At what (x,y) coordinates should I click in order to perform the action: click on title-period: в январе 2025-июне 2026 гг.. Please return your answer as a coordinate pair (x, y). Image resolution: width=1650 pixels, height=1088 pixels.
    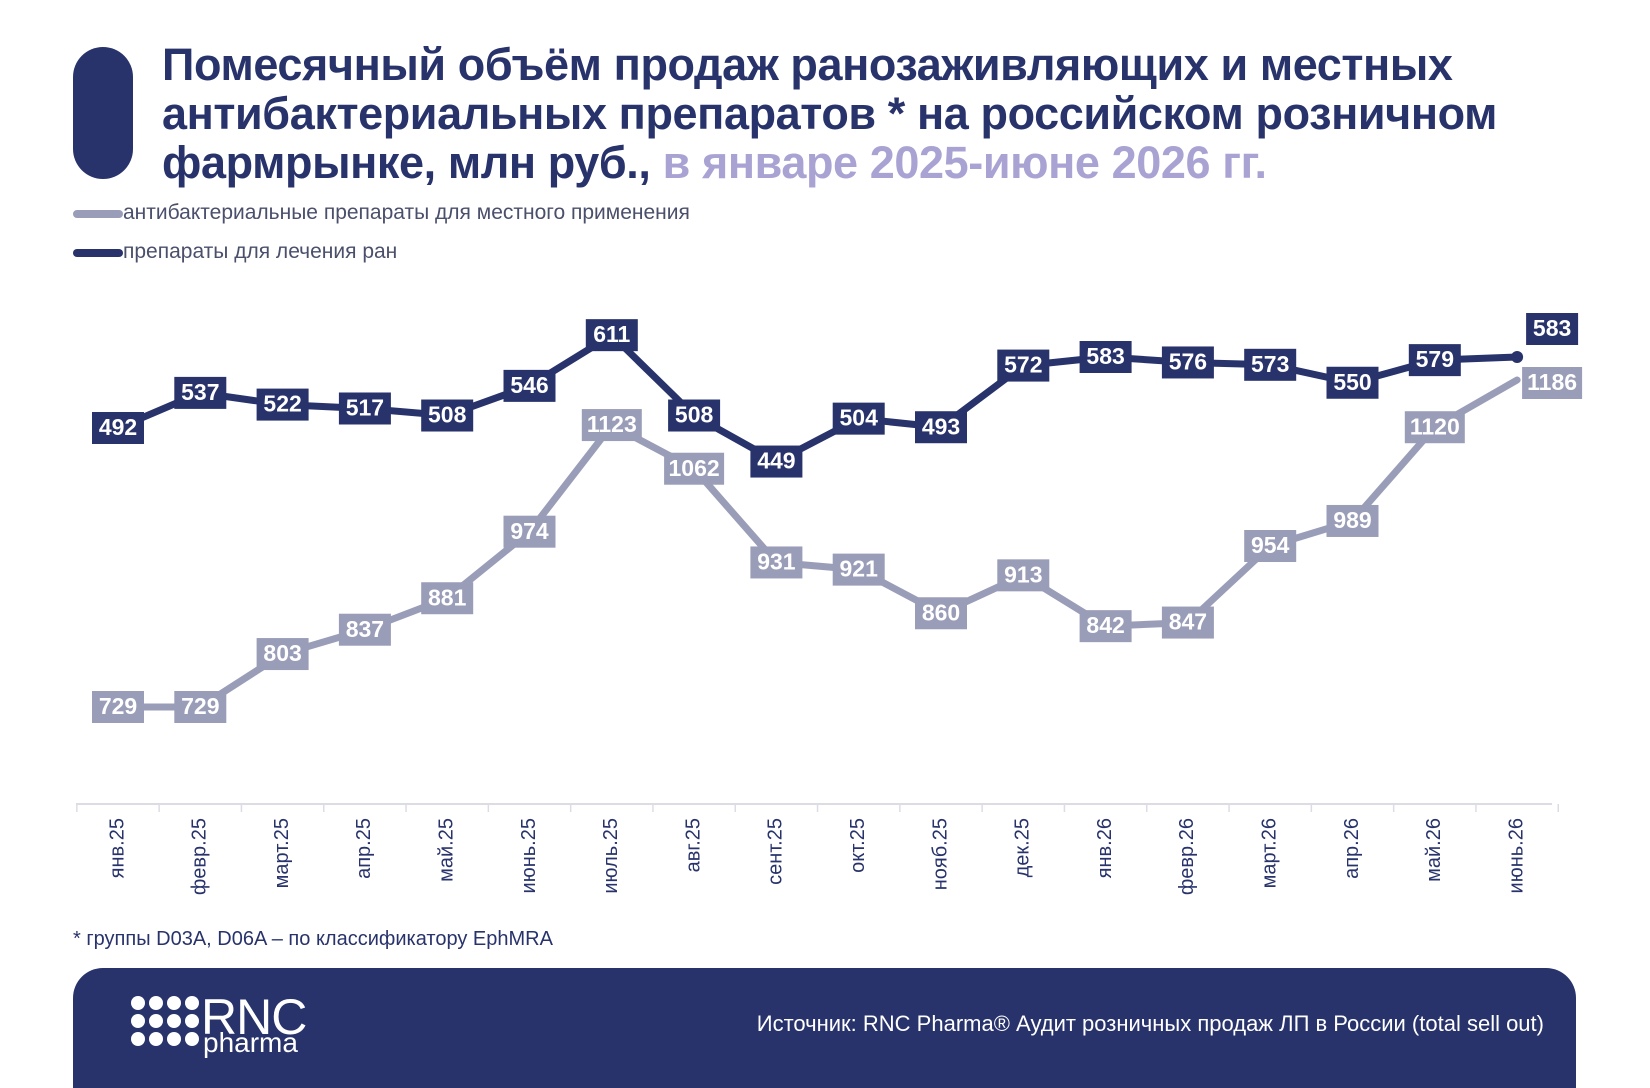
    Looking at the image, I should click on (964, 162).